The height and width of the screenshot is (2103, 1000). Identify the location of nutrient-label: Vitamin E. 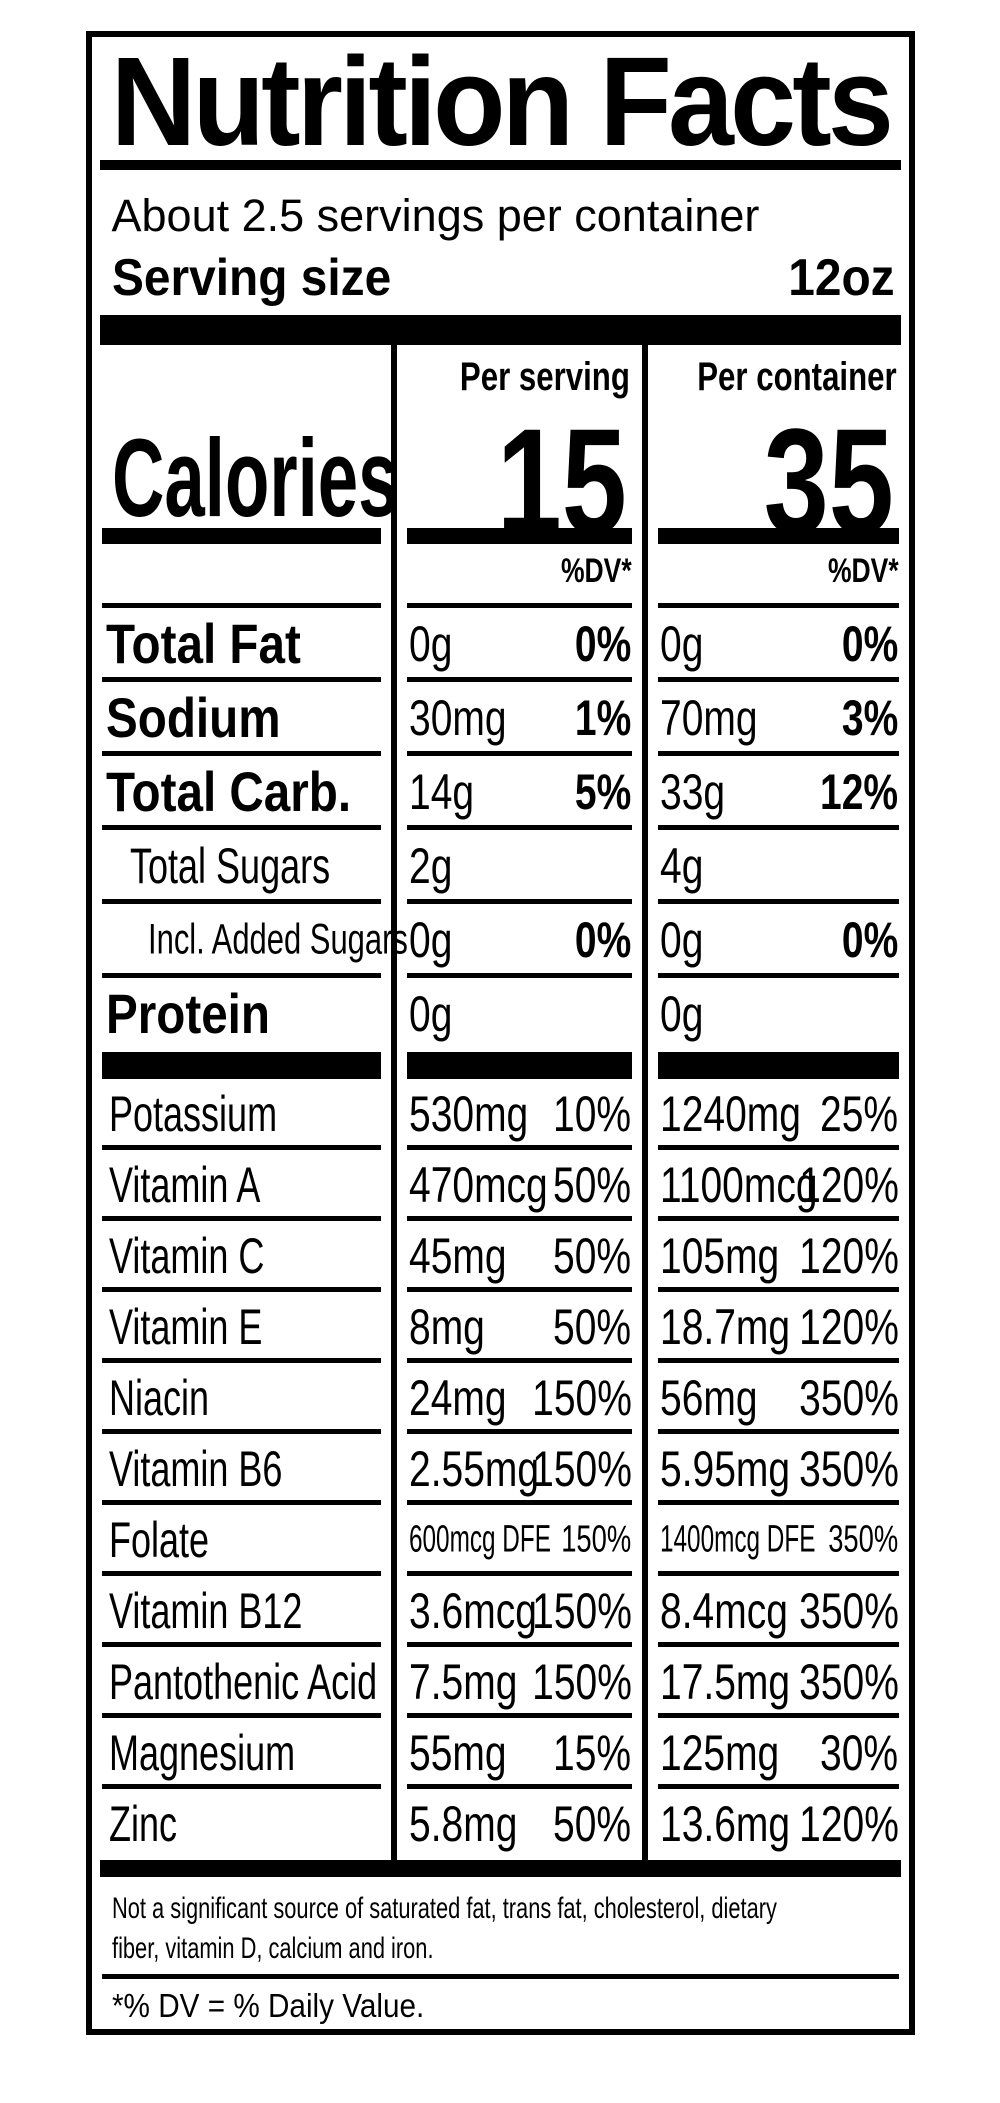
(185, 1326).